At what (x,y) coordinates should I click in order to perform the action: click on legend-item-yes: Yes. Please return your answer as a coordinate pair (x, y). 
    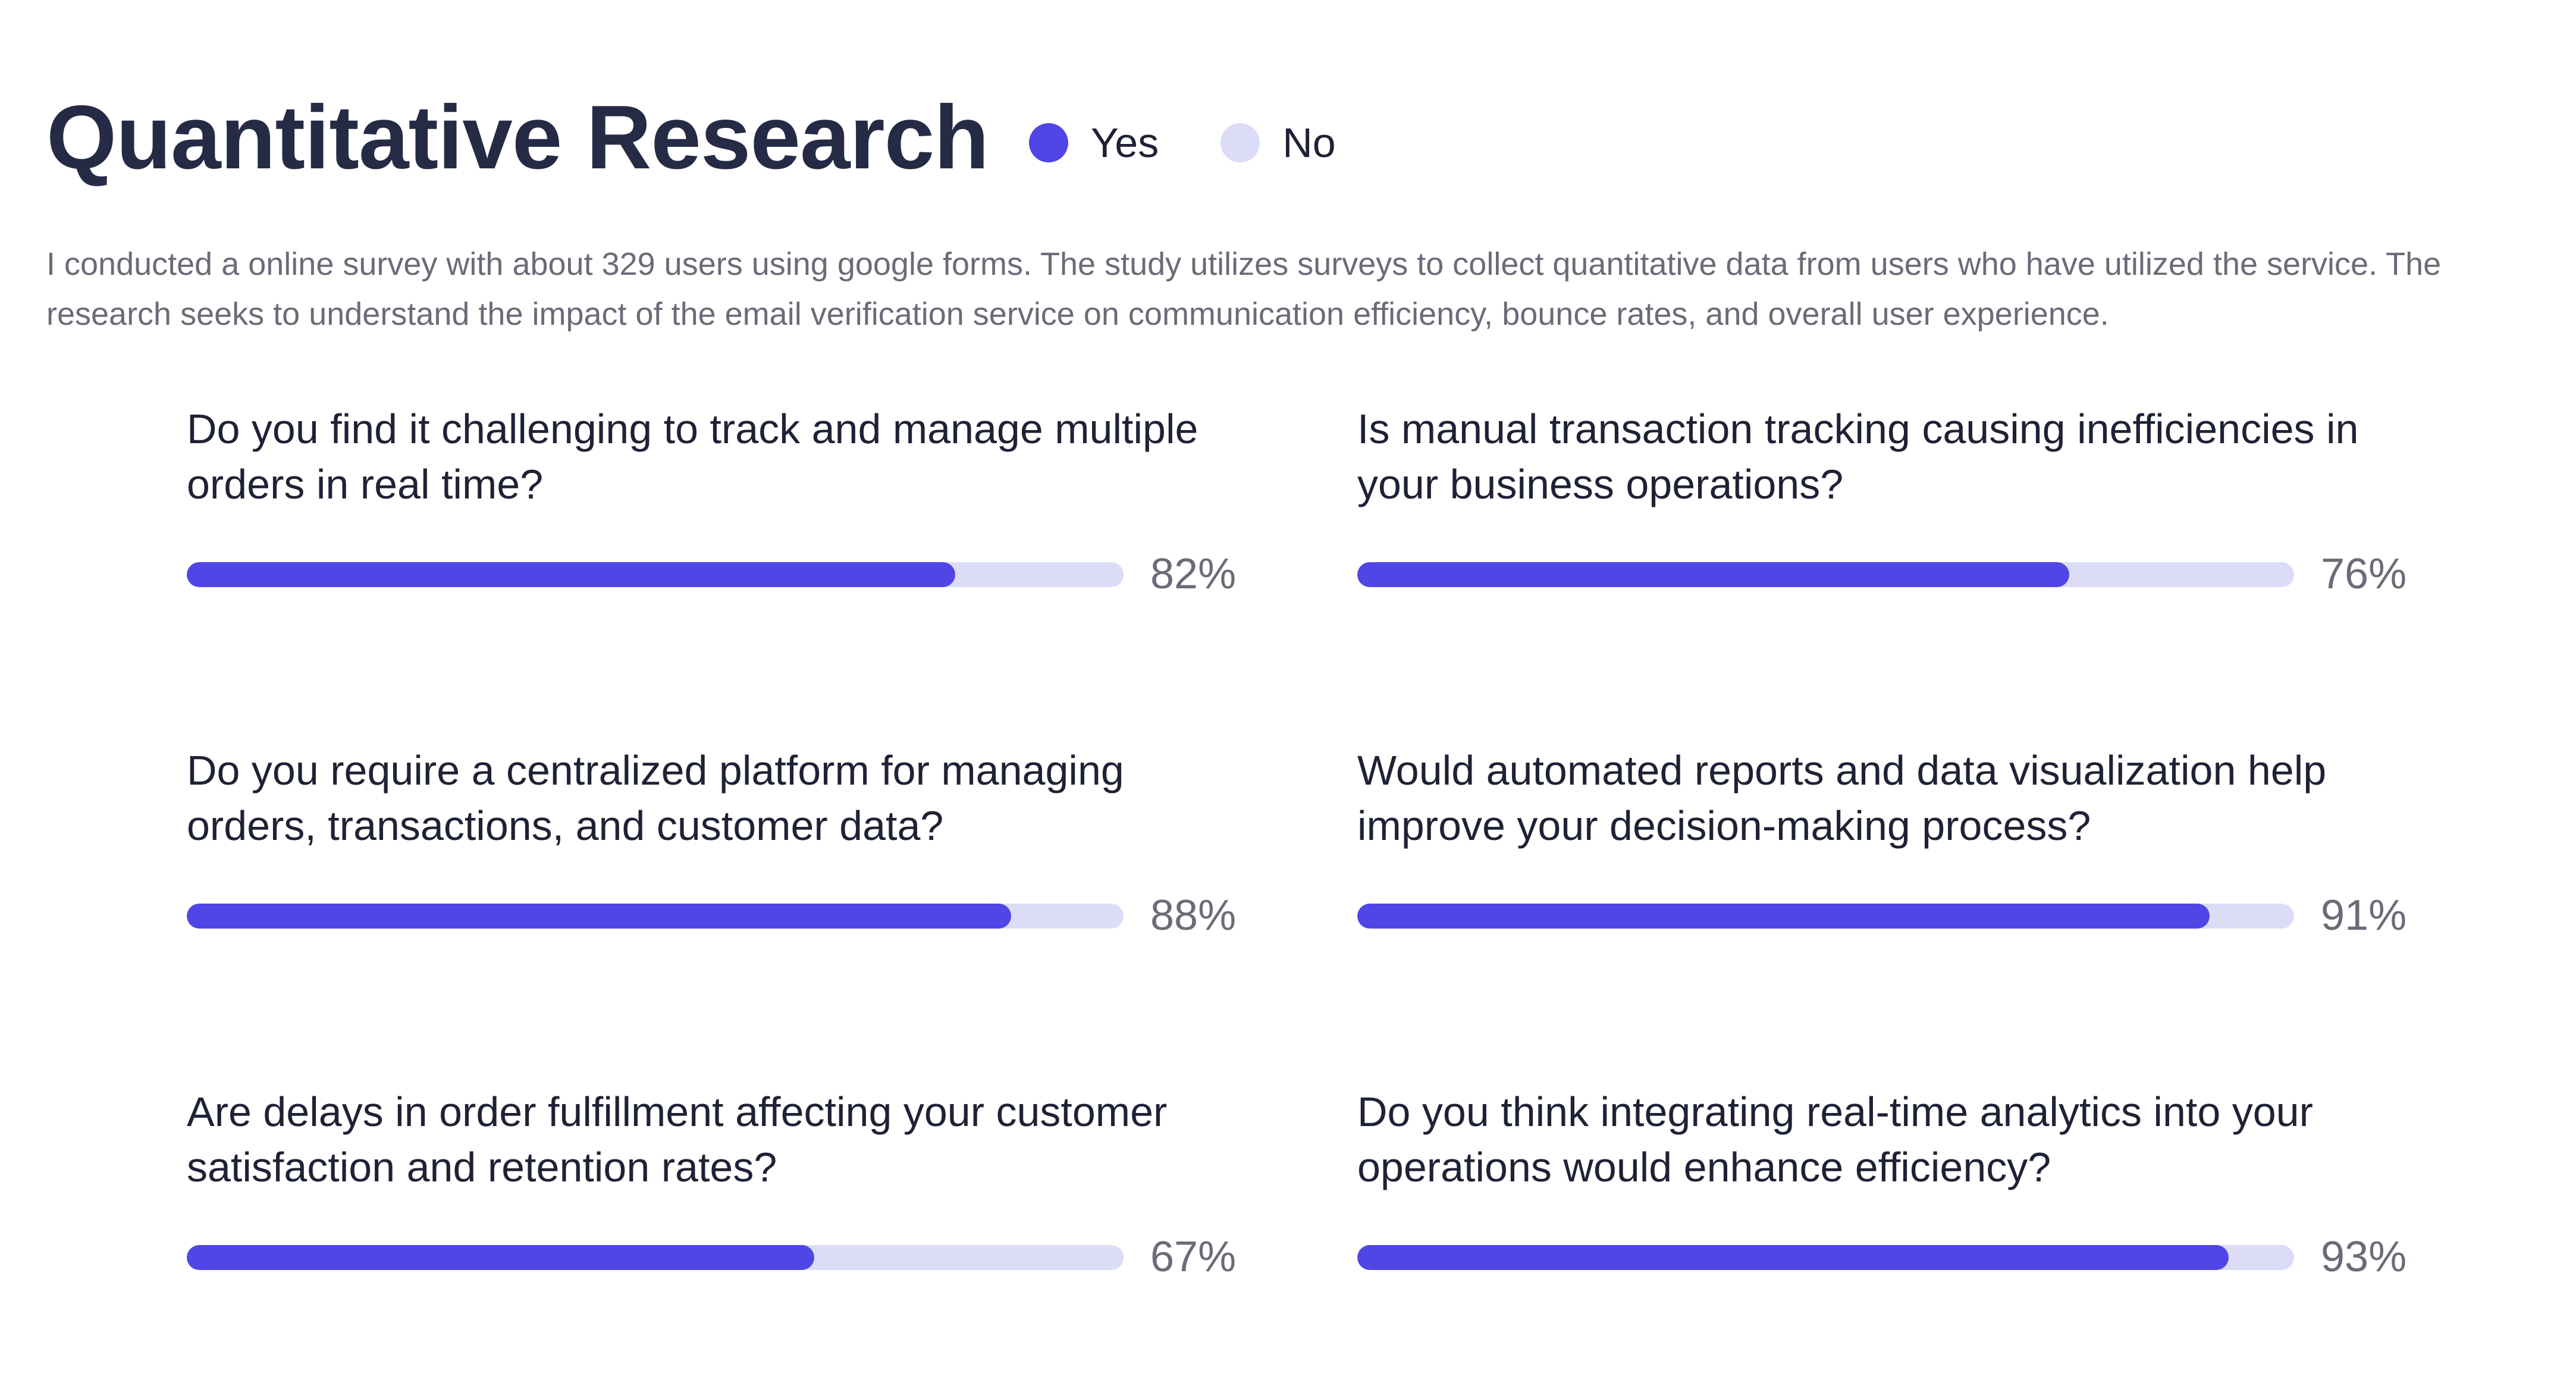
    Looking at the image, I should click on (1094, 143).